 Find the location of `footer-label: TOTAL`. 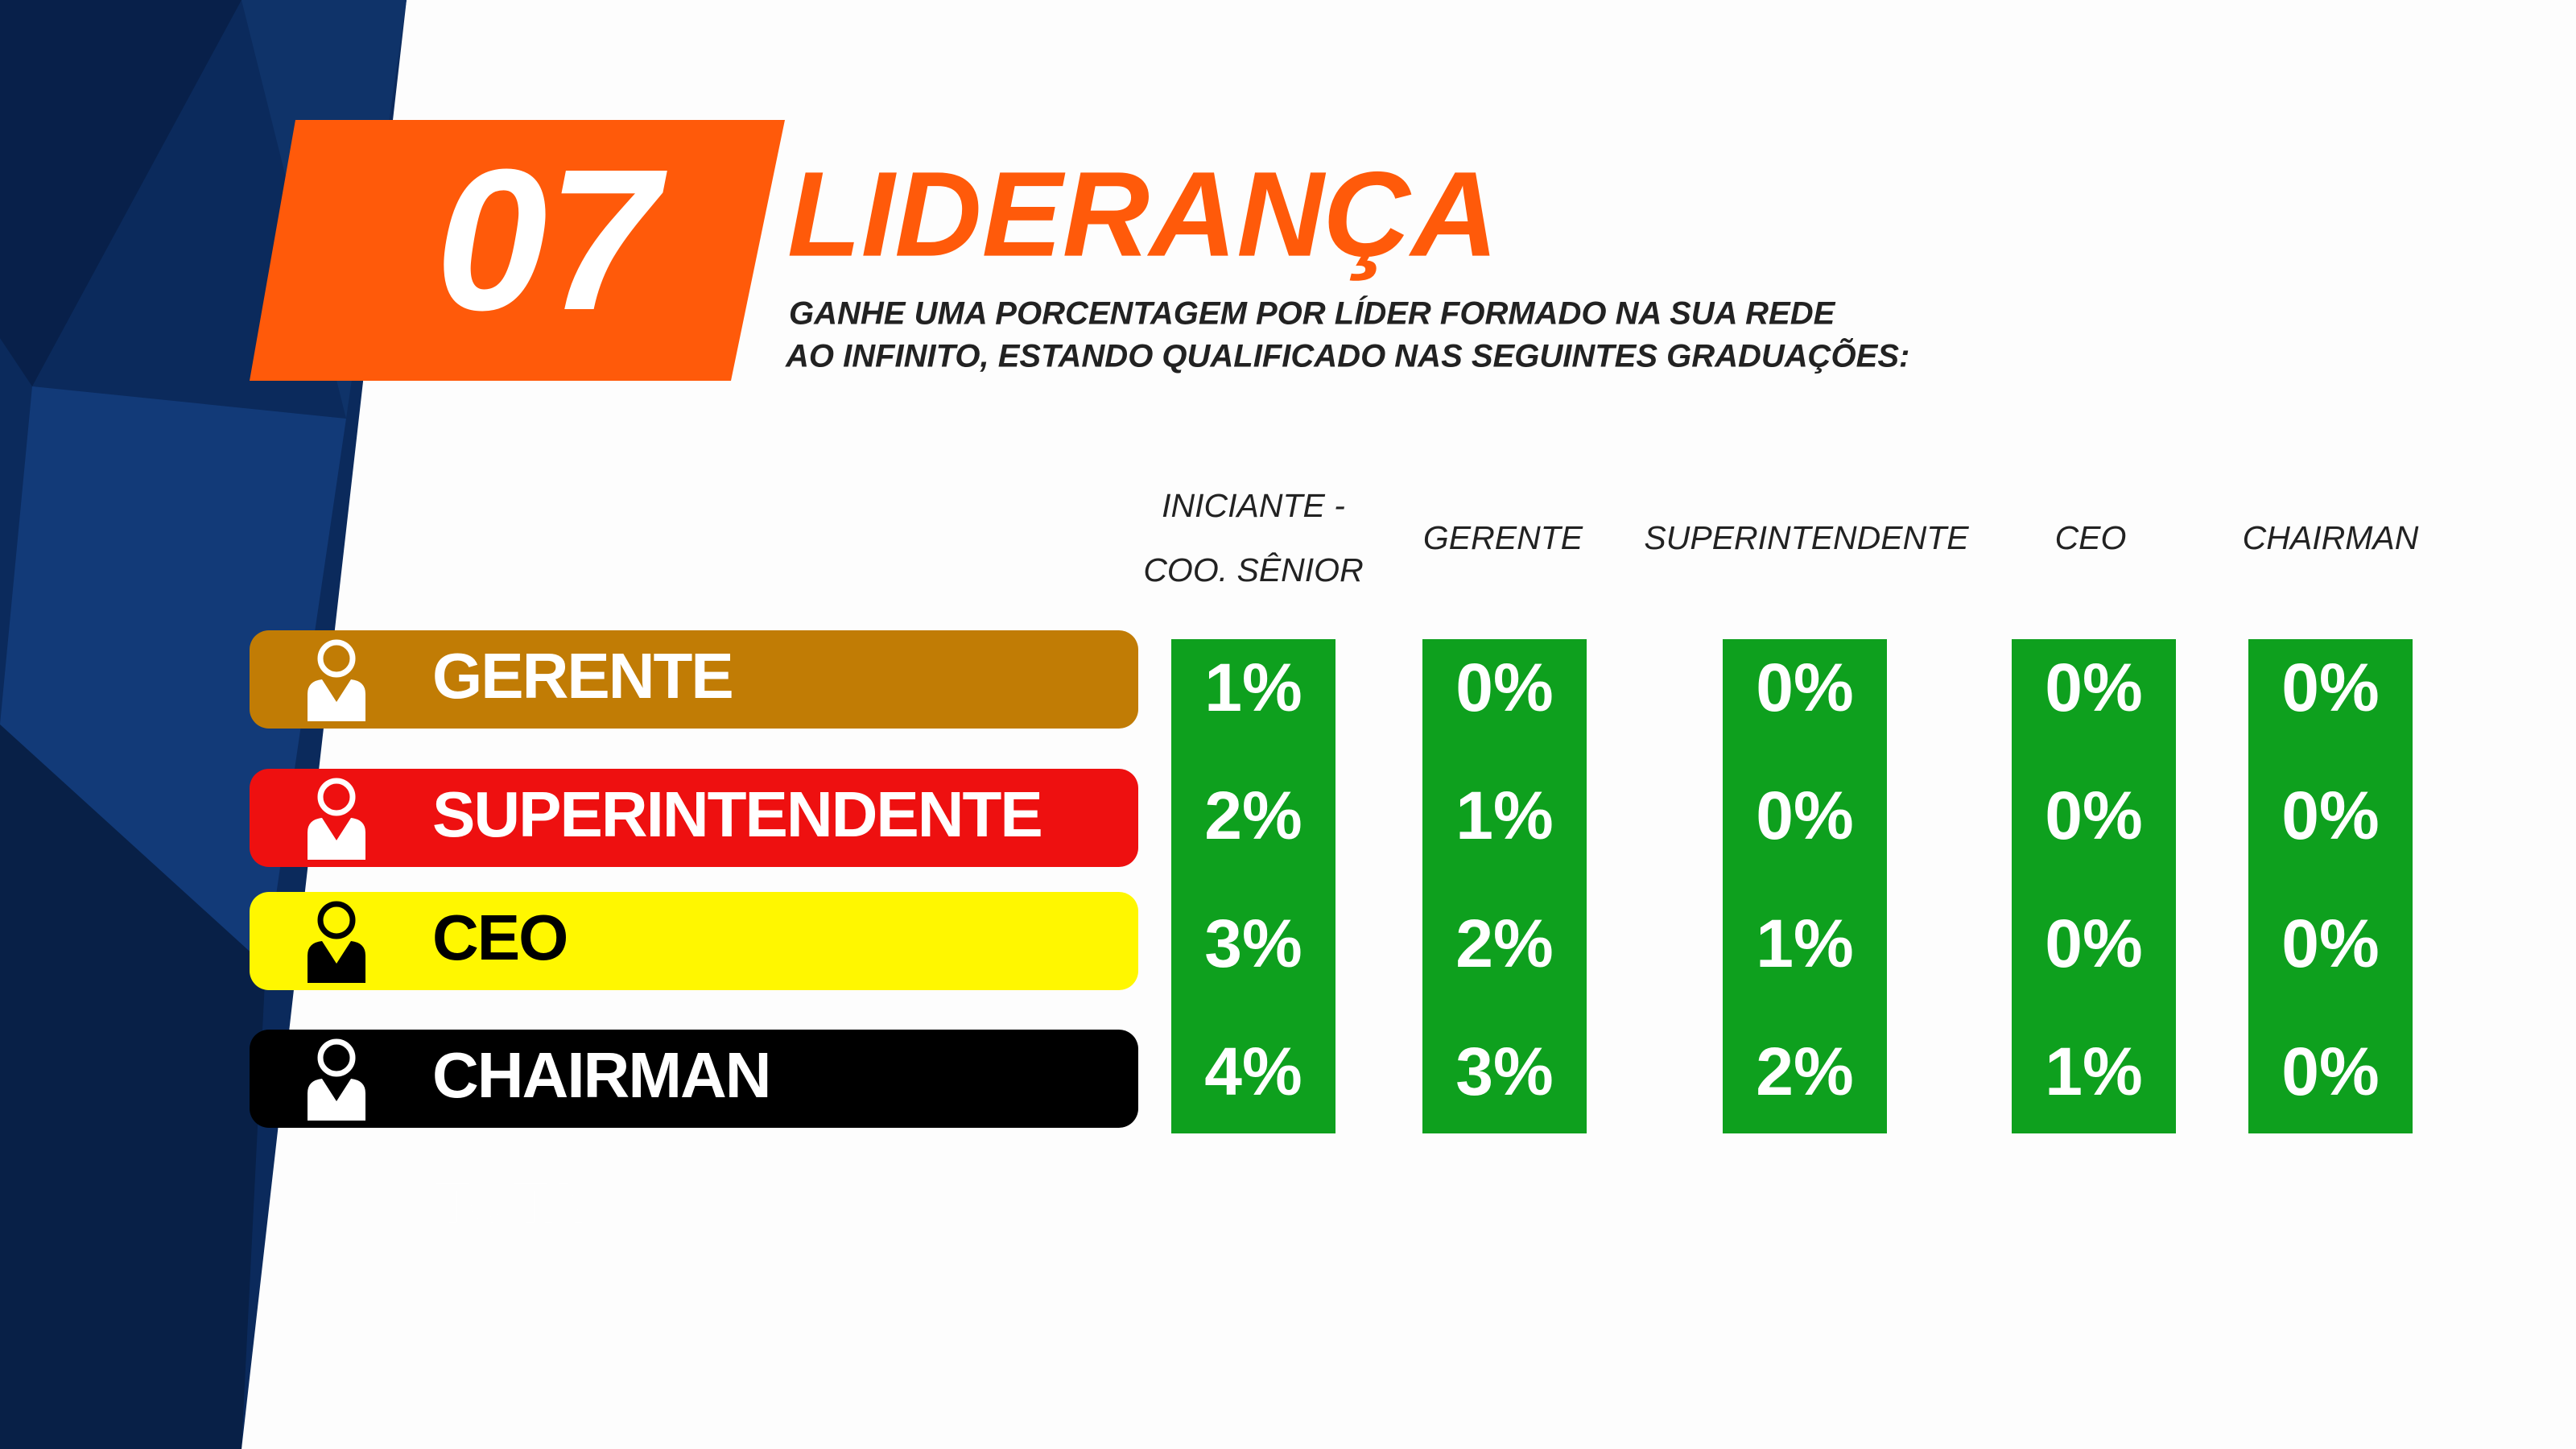

footer-label: TOTAL is located at coordinates (527, 1202).